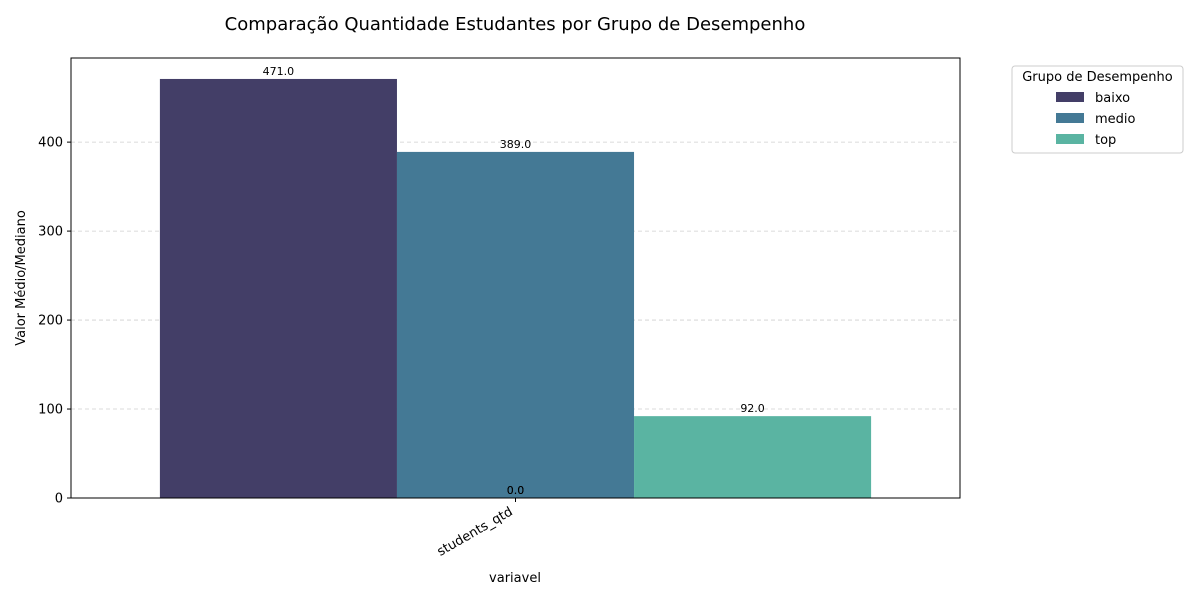 This screenshot has width=1200, height=600. What do you see at coordinates (753, 457) in the screenshot?
I see `bar-top` at bounding box center [753, 457].